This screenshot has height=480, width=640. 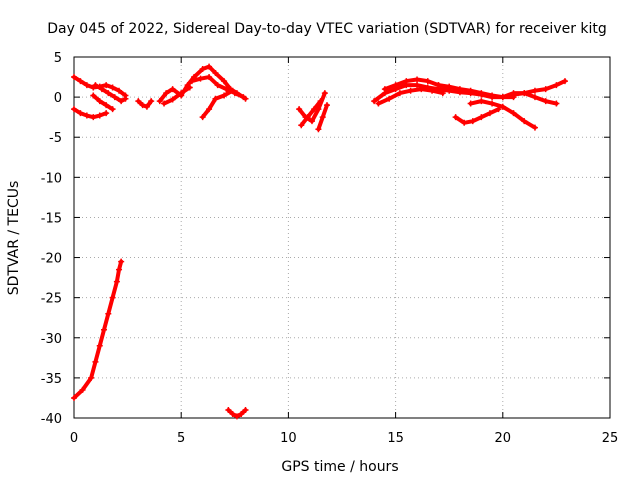 I want to click on y-tick-label: -35, so click(x=51, y=379).